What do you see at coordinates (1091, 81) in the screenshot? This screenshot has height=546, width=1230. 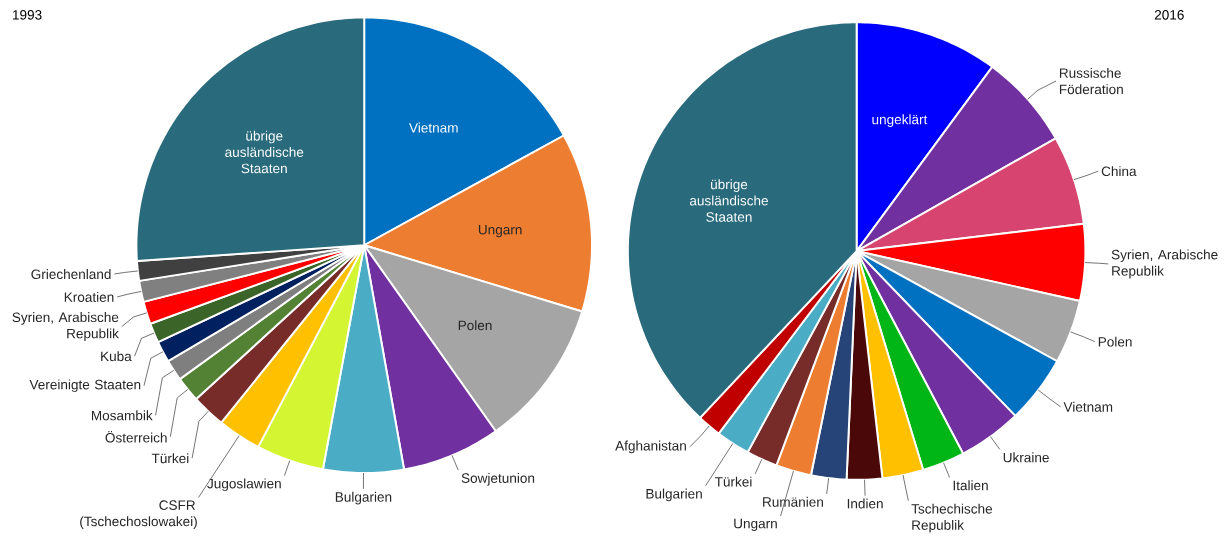 I see `slice-label: Russische Föderation` at bounding box center [1091, 81].